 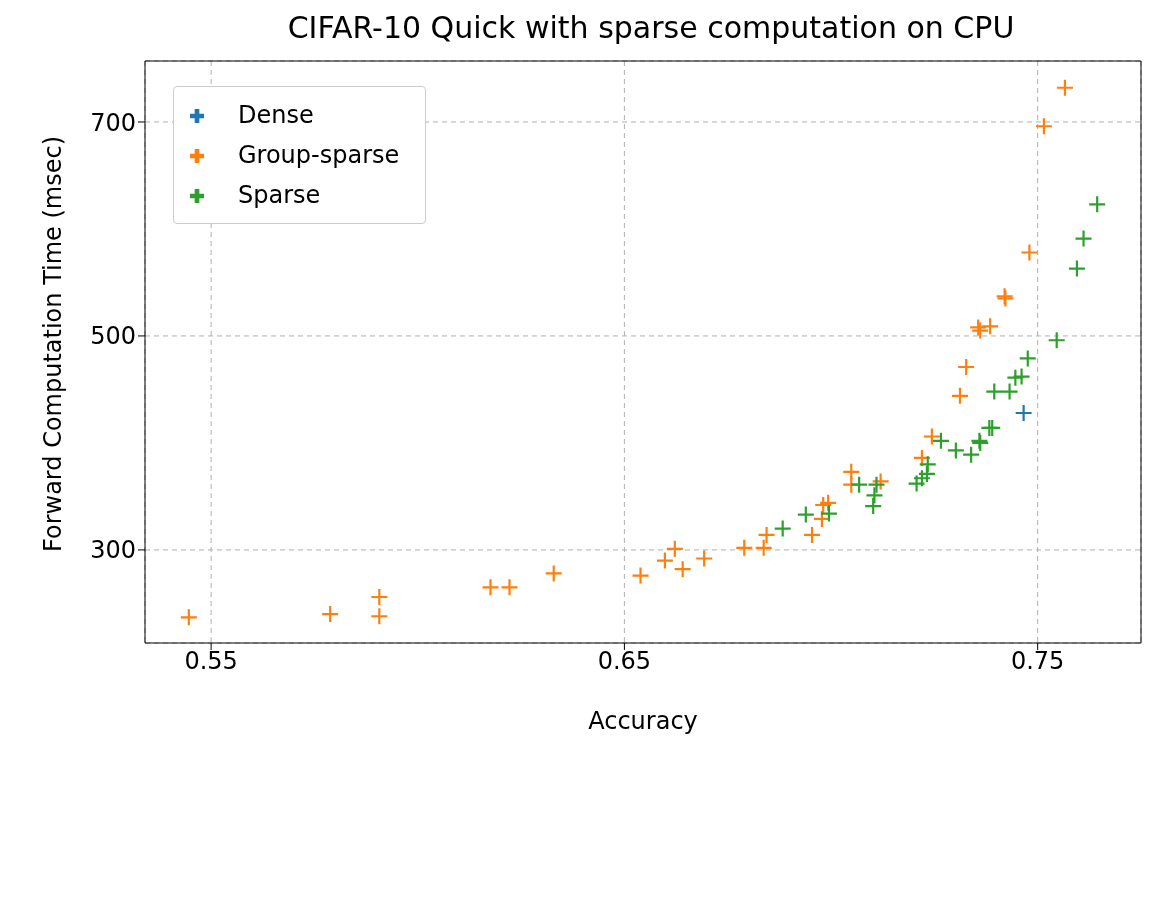 I want to click on legend-label: Sparse, so click(x=279, y=195).